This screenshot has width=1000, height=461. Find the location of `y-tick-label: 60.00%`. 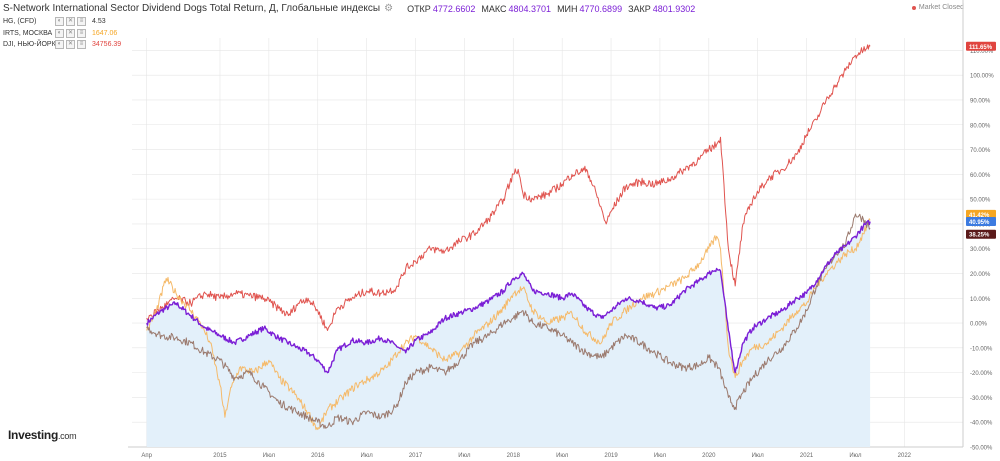

y-tick-label: 60.00% is located at coordinates (980, 176).